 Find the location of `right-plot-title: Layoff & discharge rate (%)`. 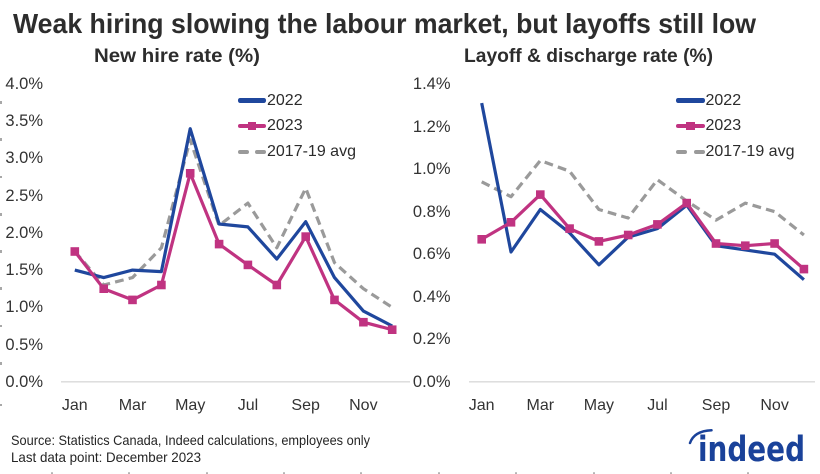

right-plot-title: Layoff & discharge rate (%) is located at coordinates (589, 56).